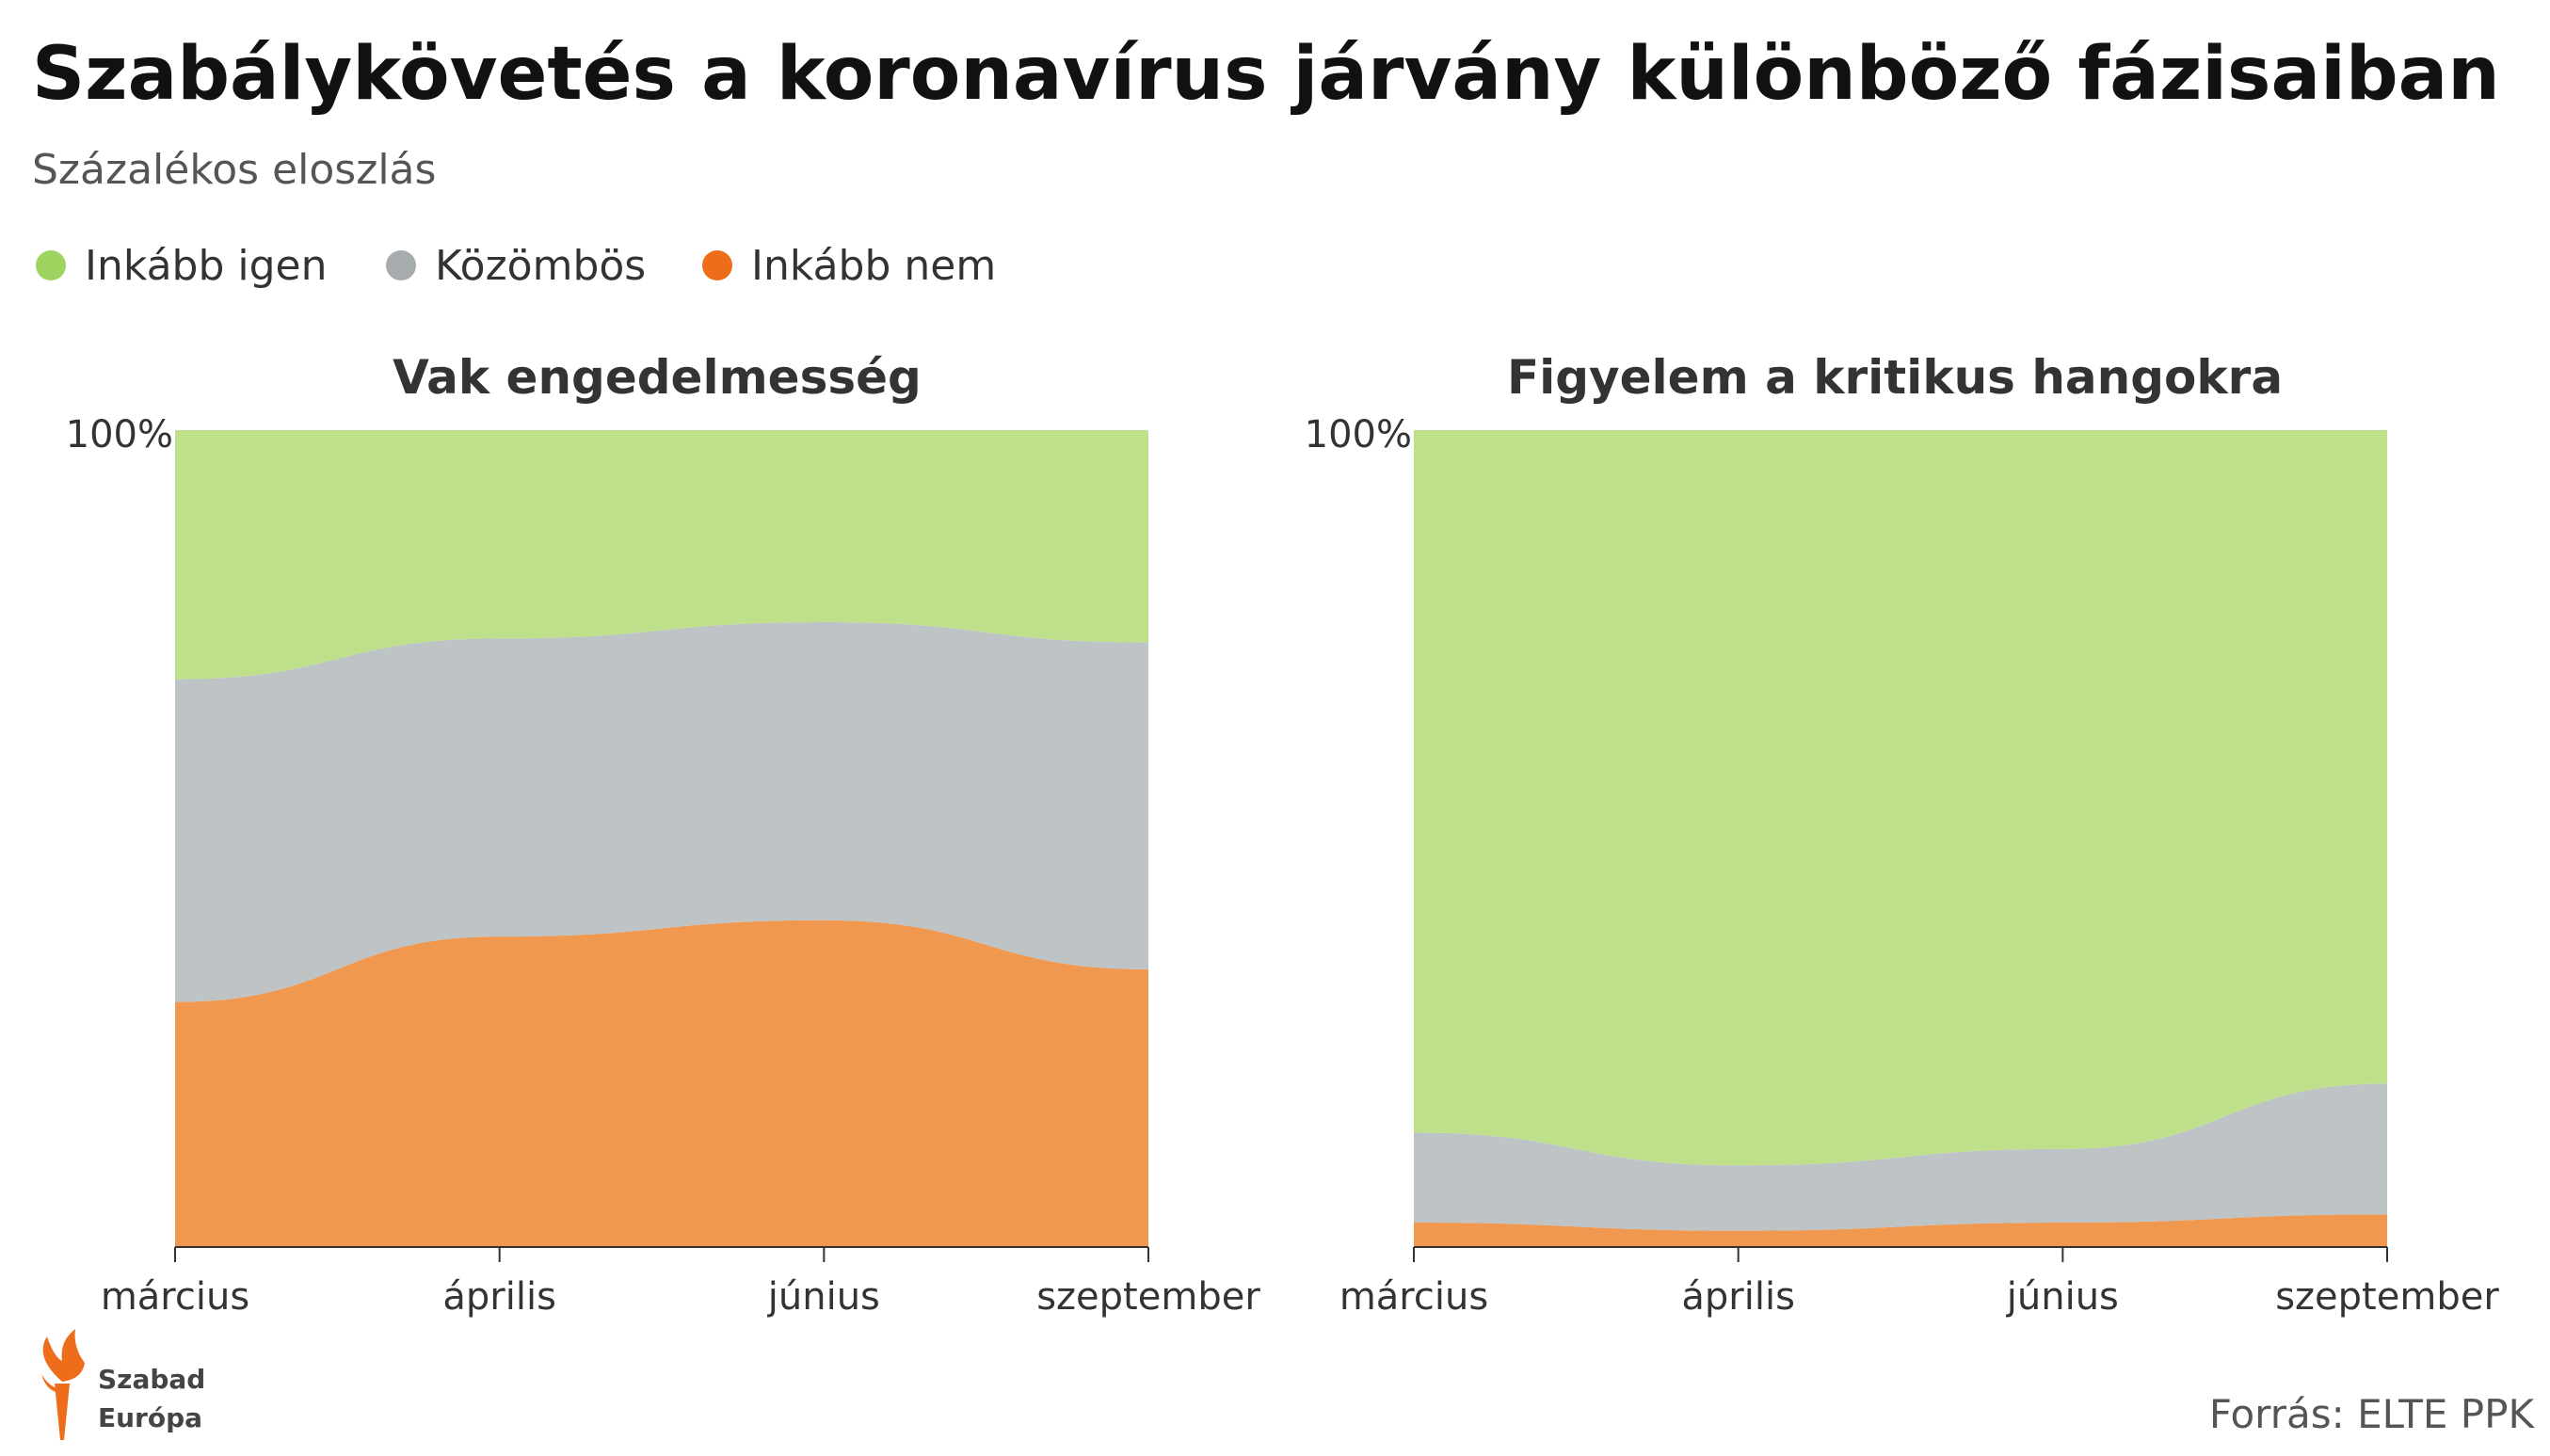  What do you see at coordinates (150, 1417) in the screenshot?
I see `logo-text-line2: Európa` at bounding box center [150, 1417].